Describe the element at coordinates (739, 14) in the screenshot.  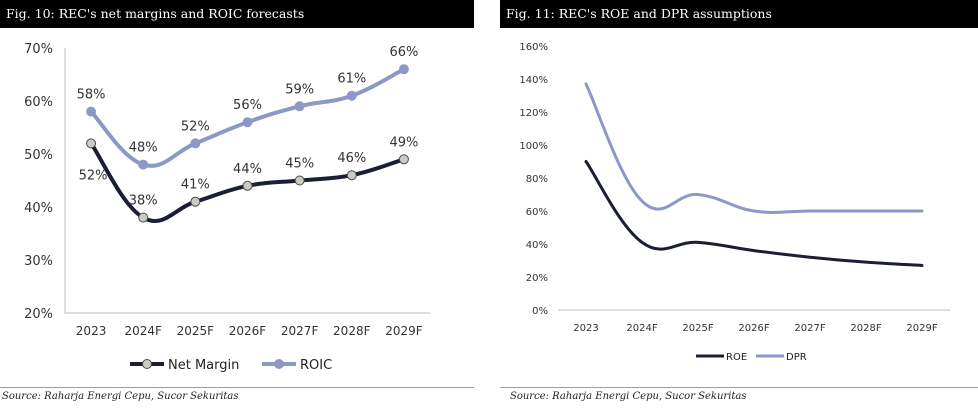
I see `right-figure-title: Fig. 11: REC's ROE and DPR assumptions` at that location.